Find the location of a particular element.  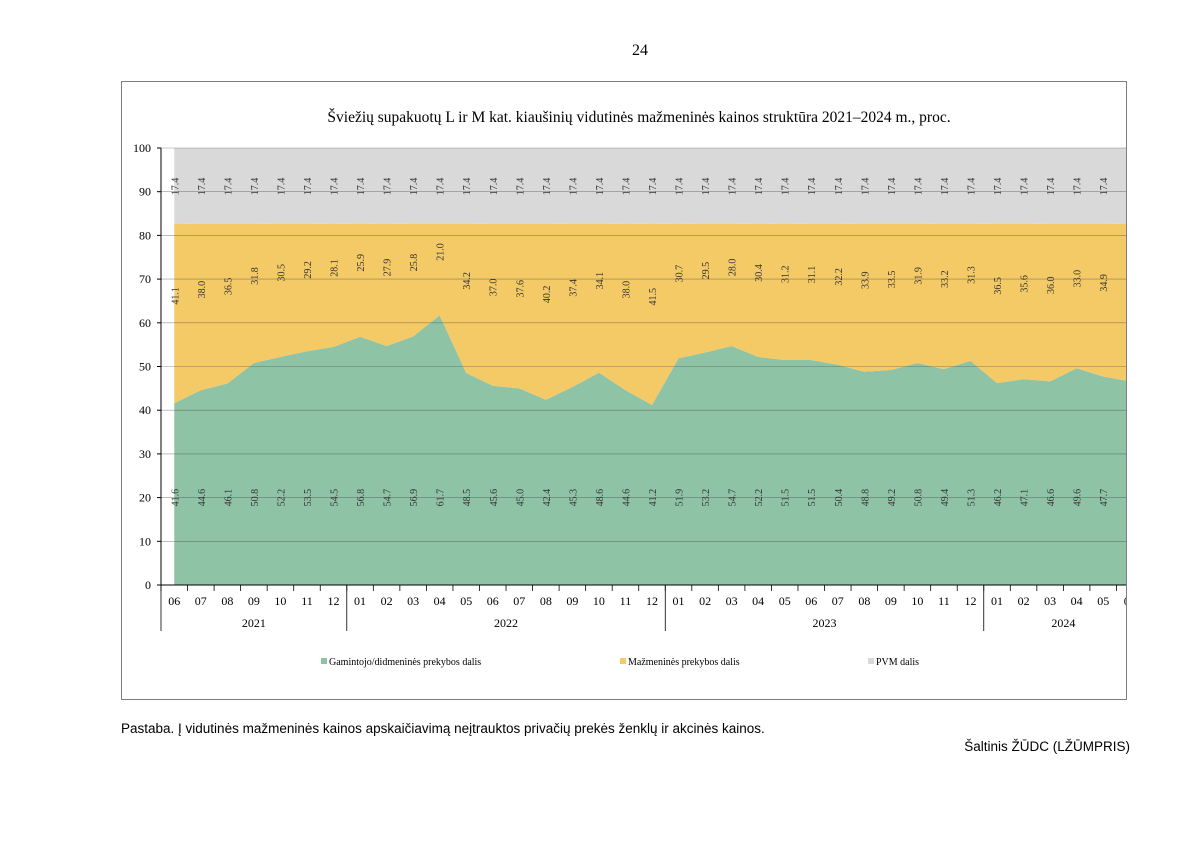

y-tick-label: 0 is located at coordinates (148, 585).